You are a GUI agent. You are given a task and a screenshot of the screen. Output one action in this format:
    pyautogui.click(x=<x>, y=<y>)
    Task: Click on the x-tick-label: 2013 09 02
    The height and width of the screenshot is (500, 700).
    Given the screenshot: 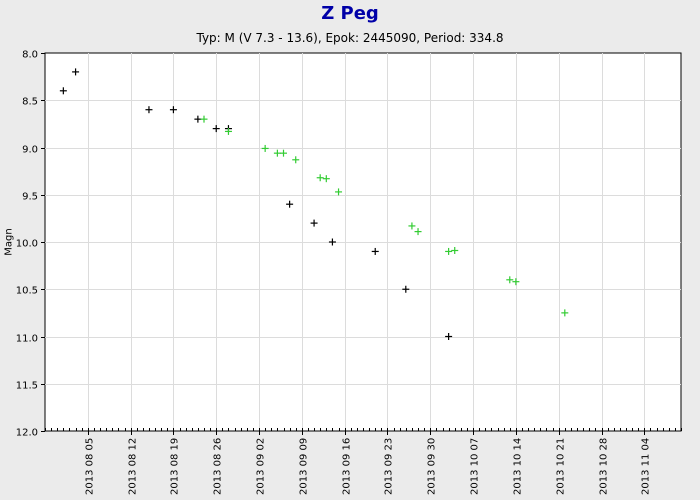 What is the action you would take?
    pyautogui.click(x=261, y=466)
    